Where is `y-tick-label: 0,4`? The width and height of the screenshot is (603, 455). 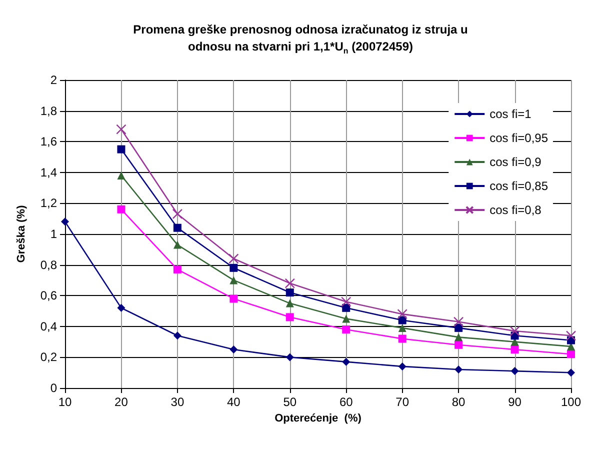 y-tick-label: 0,4 is located at coordinates (49, 326).